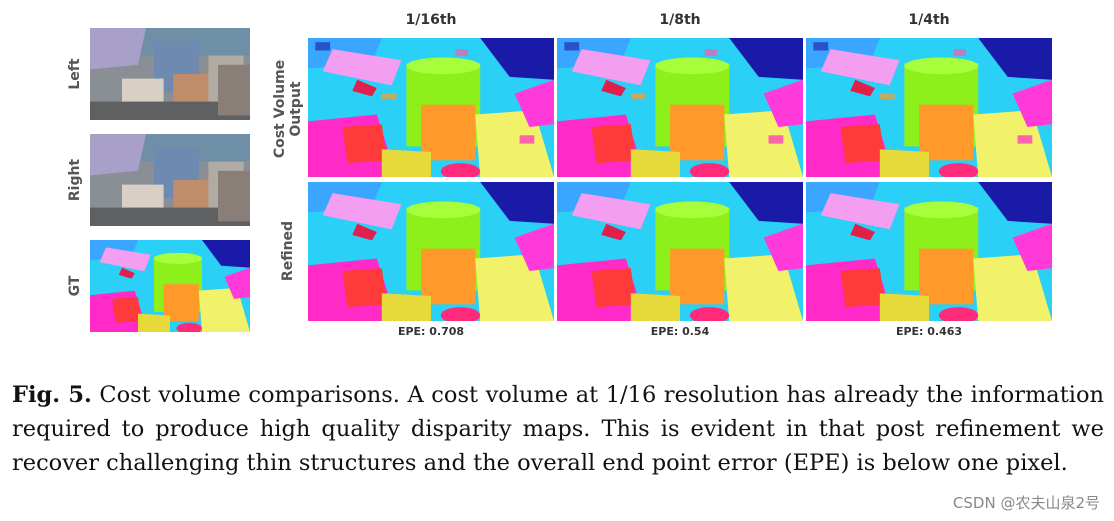  Describe the element at coordinates (75, 180) in the screenshot. I see `row-label-right: Right` at that location.